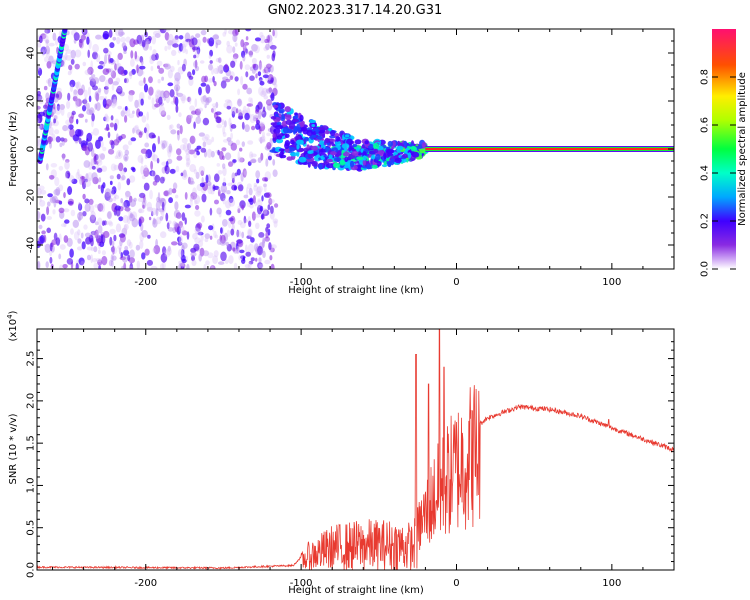 Image resolution: width=750 pixels, height=600 pixels. Describe the element at coordinates (31, 197) in the screenshot. I see `y-tick-label: -20` at that location.